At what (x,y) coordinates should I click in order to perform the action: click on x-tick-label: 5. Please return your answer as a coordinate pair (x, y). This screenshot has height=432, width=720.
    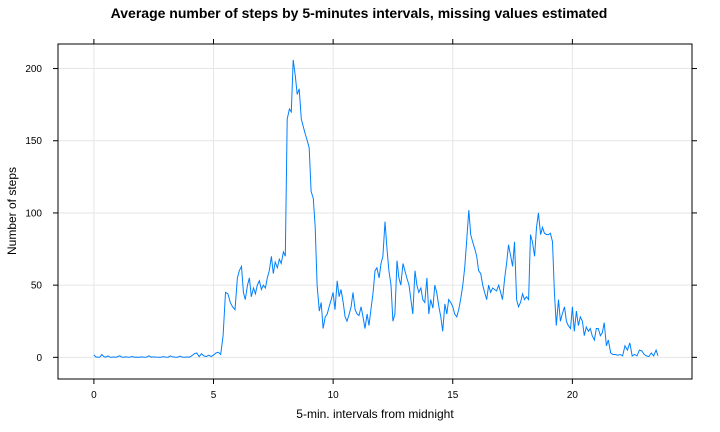
    Looking at the image, I should click on (214, 395).